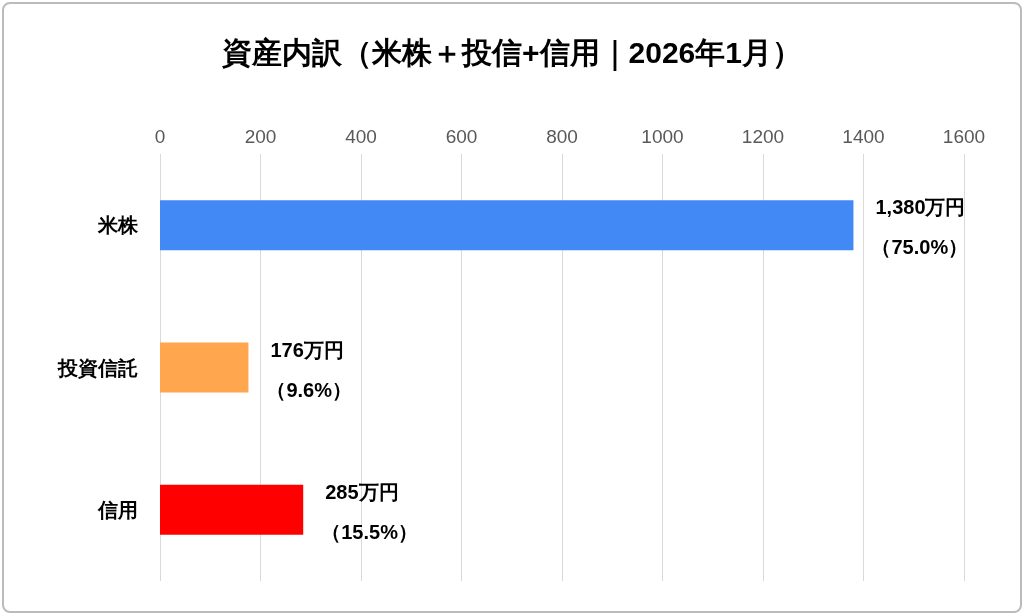 This screenshot has width=1024, height=615. I want to click on y-tick-label: 信用, so click(117, 509).